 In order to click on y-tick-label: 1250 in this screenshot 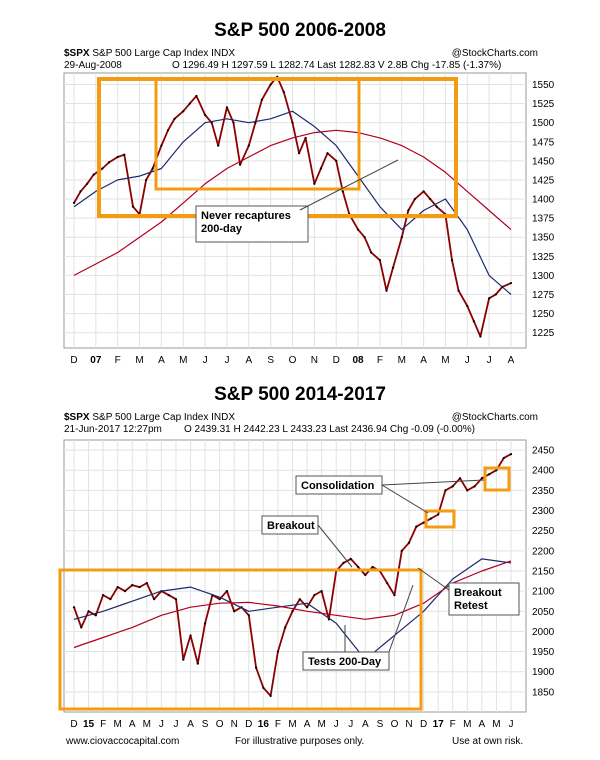, I will do `click(543, 314)`.